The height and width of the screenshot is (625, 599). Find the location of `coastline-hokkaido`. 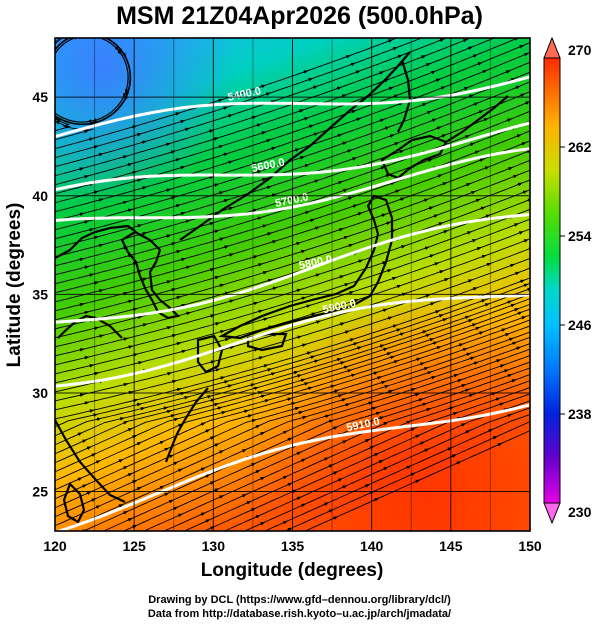

coastline-hokkaido is located at coordinates (414, 157).